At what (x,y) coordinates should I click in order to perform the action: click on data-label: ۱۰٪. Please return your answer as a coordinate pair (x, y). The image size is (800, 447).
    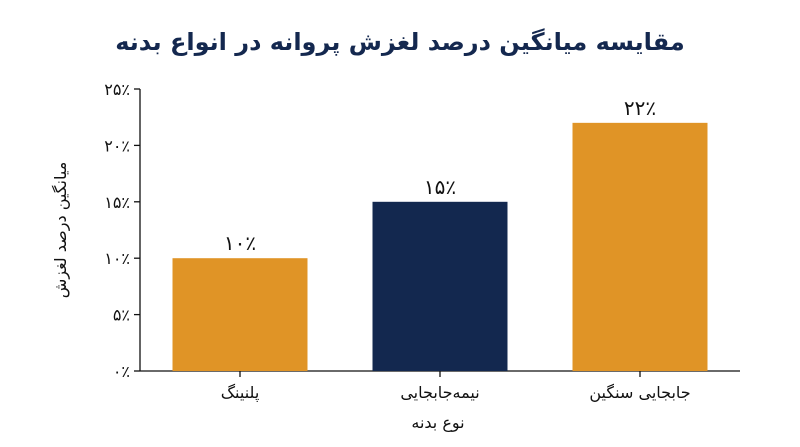
    Looking at the image, I should click on (240, 243).